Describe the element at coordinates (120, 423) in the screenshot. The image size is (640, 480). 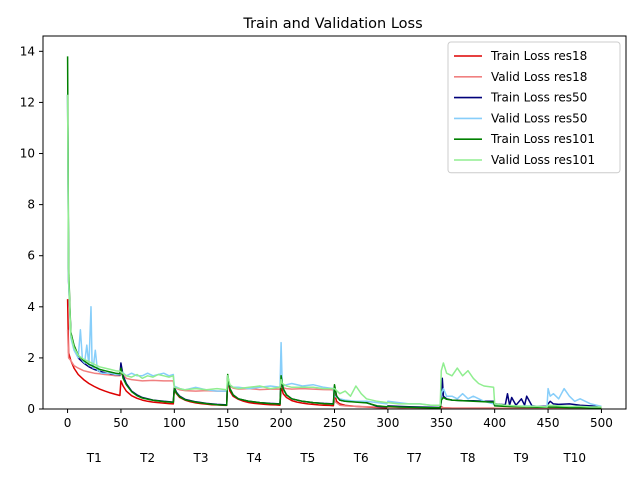
I see `x-tick-label-1: 50` at that location.